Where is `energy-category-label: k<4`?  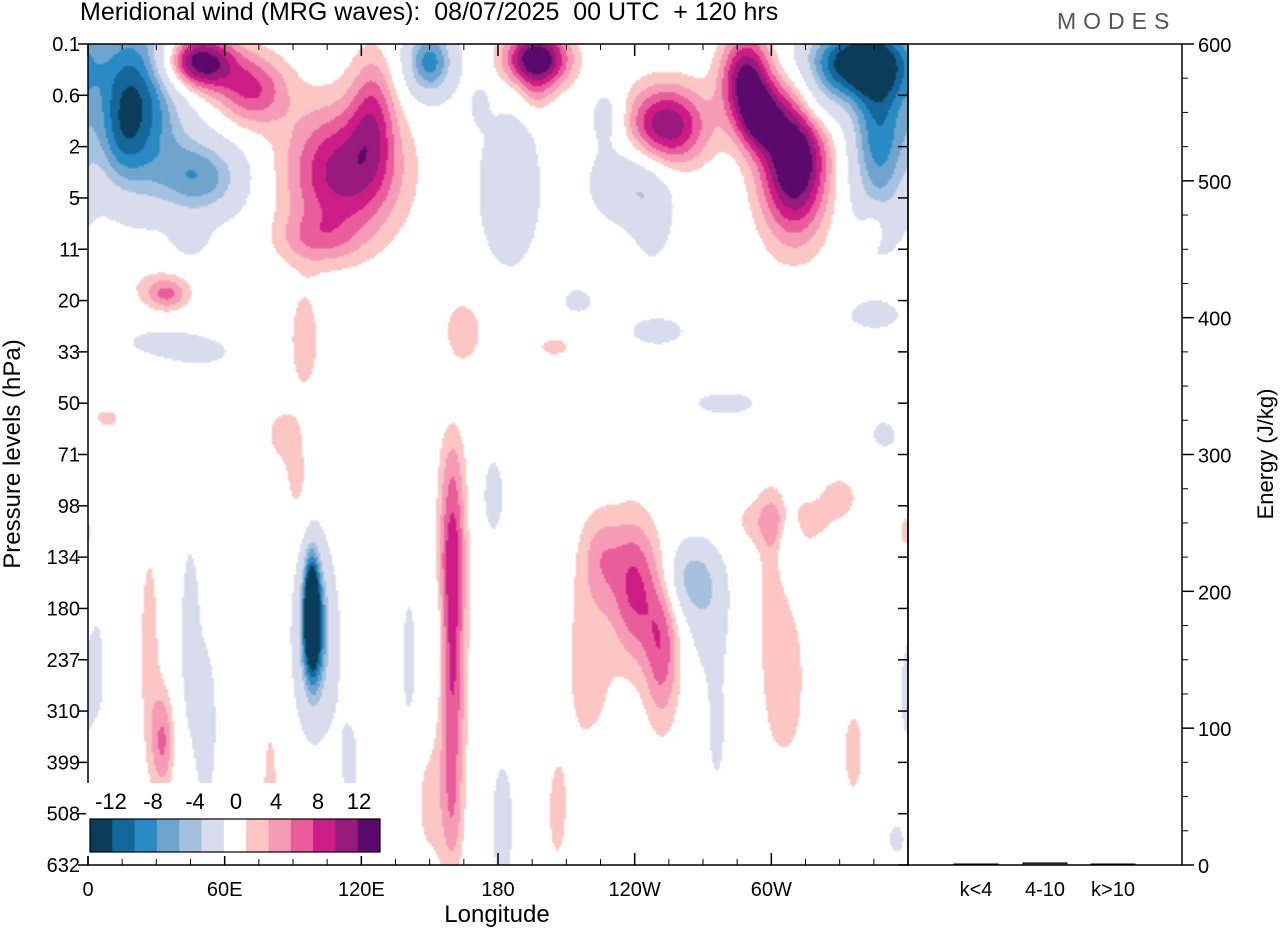
energy-category-label: k<4 is located at coordinates (976, 890).